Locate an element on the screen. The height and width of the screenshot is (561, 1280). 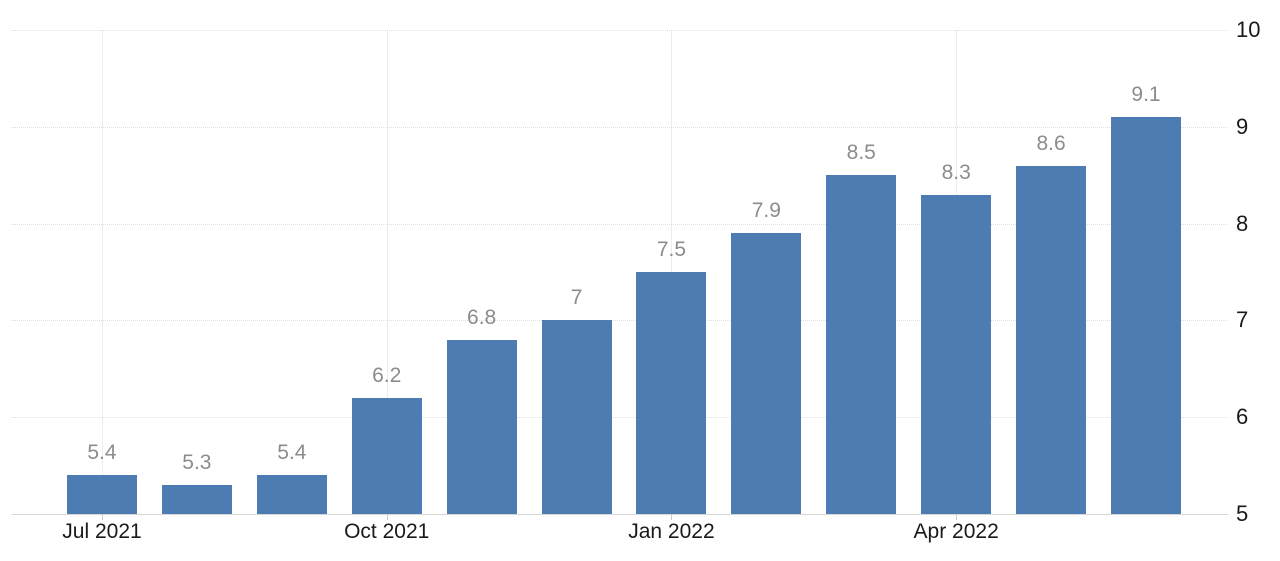
x-axis-tick-label: Apr 2022 is located at coordinates (956, 531).